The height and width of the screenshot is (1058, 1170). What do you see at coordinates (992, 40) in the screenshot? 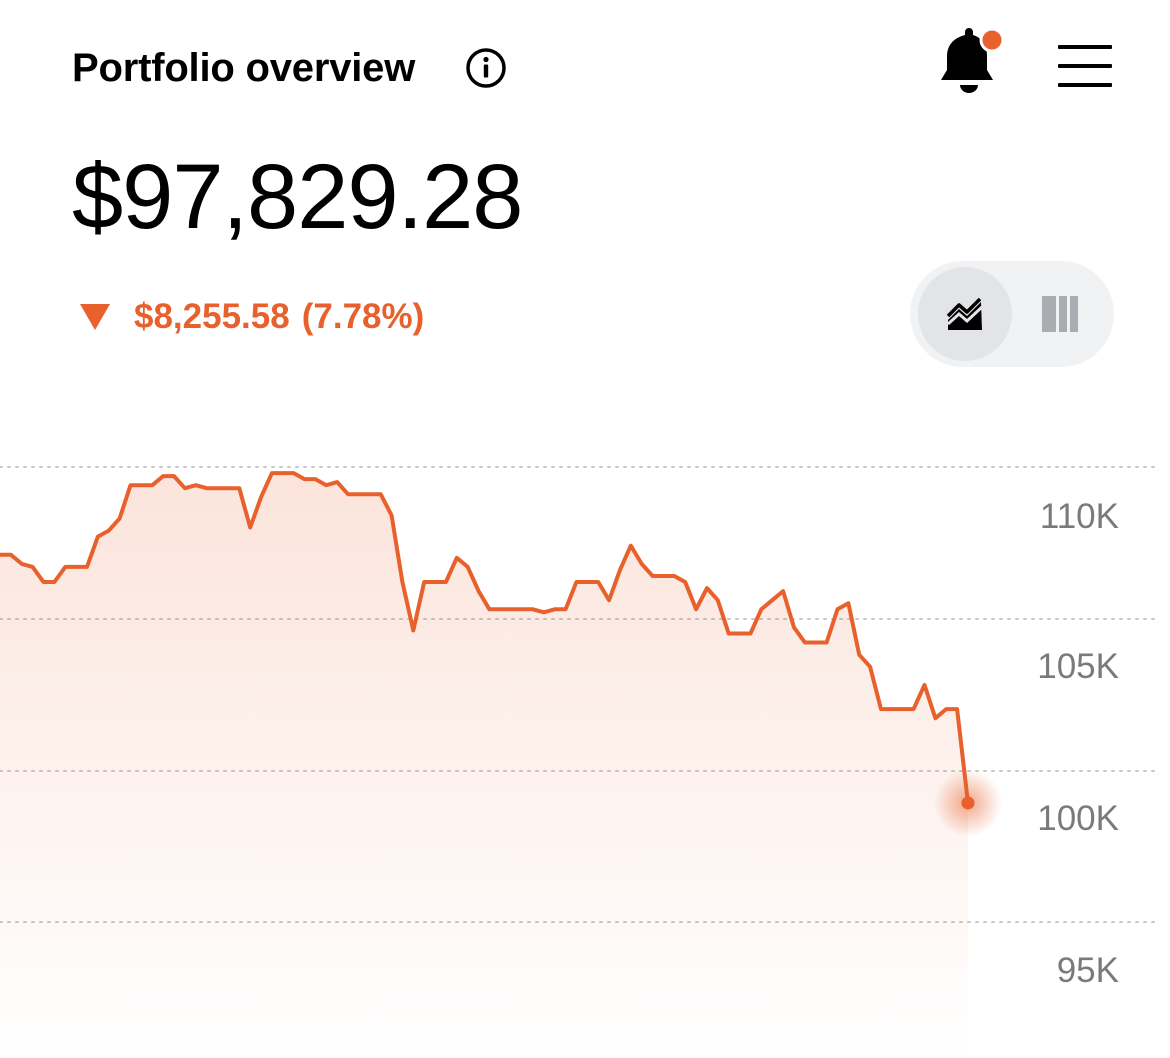
I see `notification-dot` at bounding box center [992, 40].